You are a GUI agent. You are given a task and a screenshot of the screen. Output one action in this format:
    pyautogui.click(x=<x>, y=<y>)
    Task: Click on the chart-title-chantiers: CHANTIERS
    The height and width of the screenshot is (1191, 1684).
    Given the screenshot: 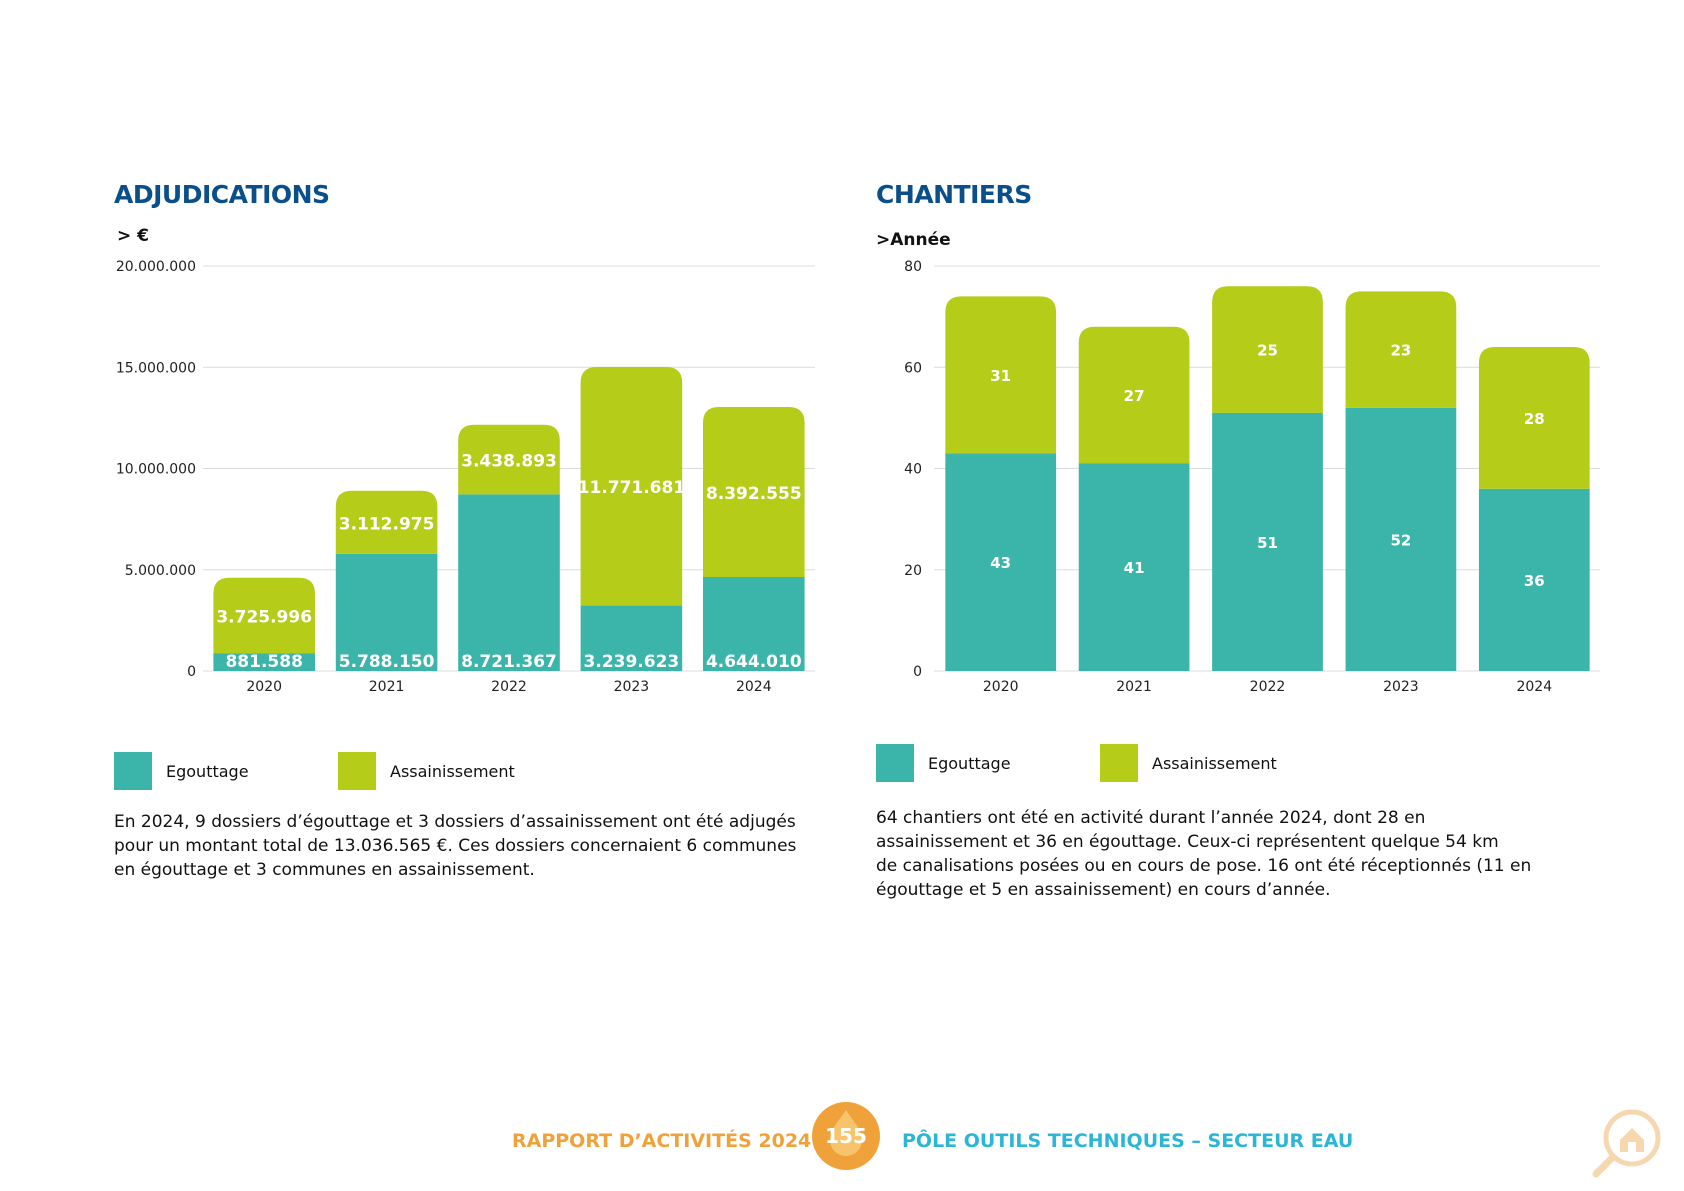 What is the action you would take?
    pyautogui.click(x=954, y=194)
    